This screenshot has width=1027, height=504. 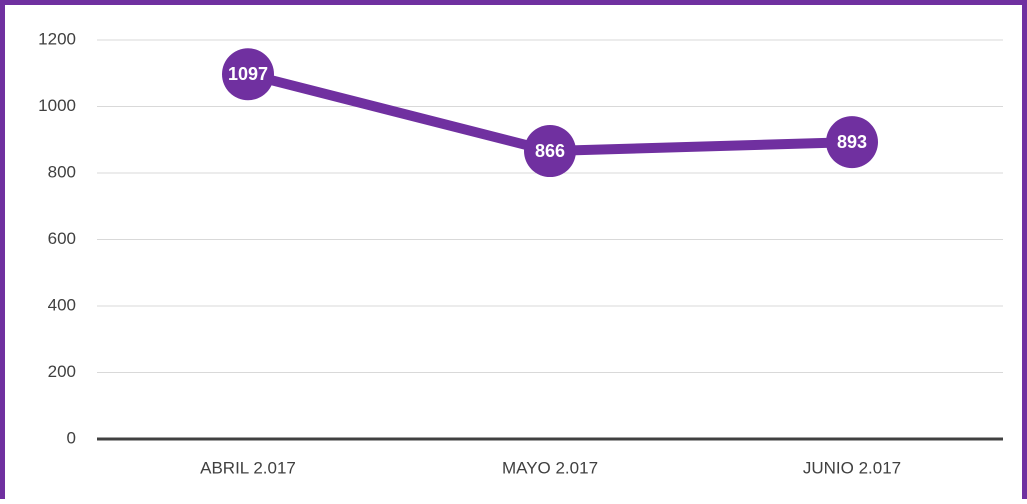 I want to click on y-tick-label: 200, so click(x=62, y=371).